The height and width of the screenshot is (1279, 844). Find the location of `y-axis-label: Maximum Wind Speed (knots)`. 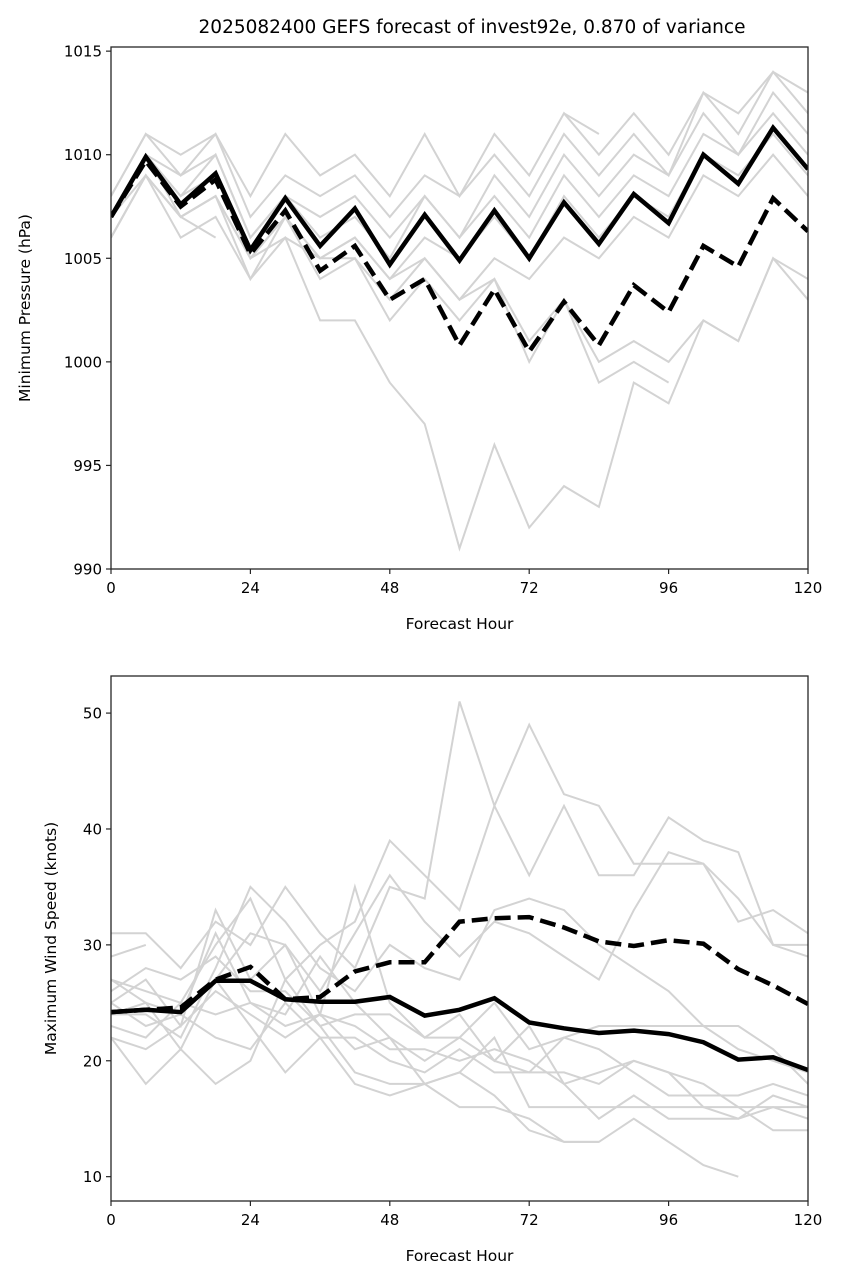

y-axis-label: Maximum Wind Speed (knots) is located at coordinates (51, 938).